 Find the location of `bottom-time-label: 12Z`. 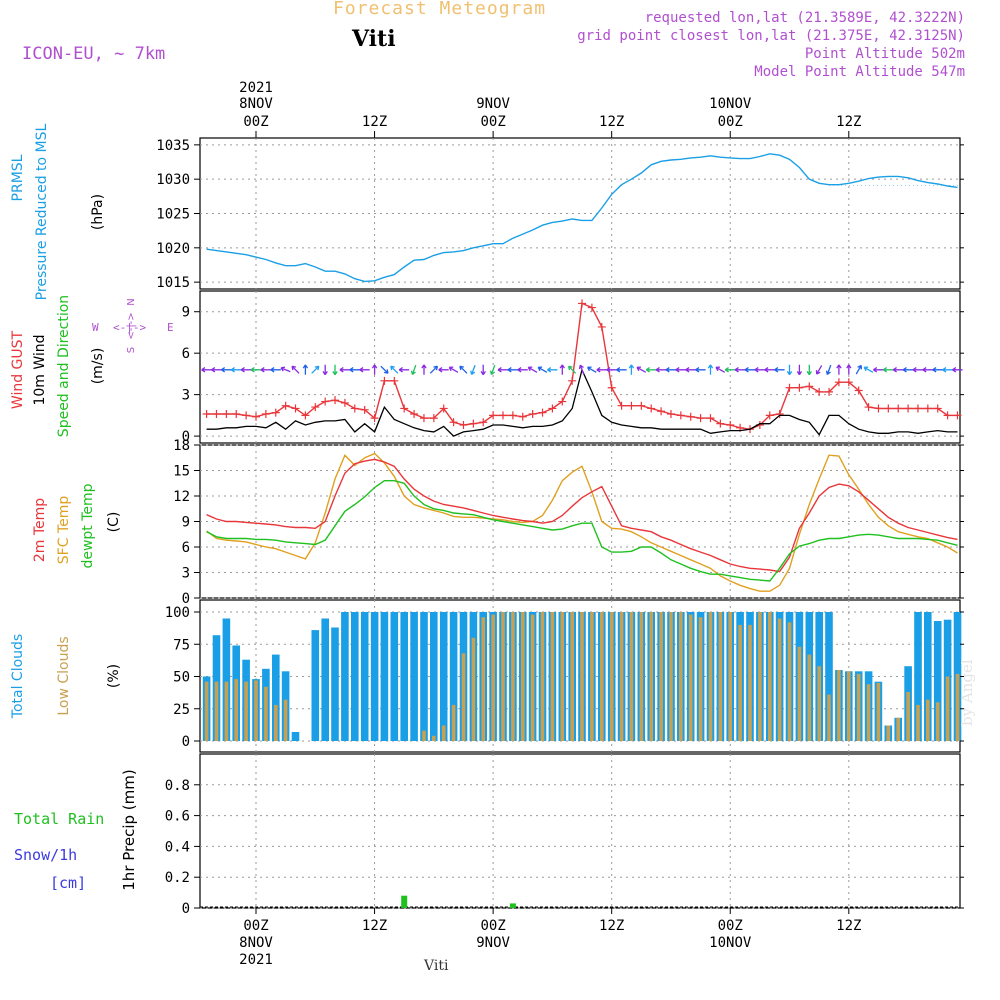

bottom-time-label: 12Z is located at coordinates (374, 926).